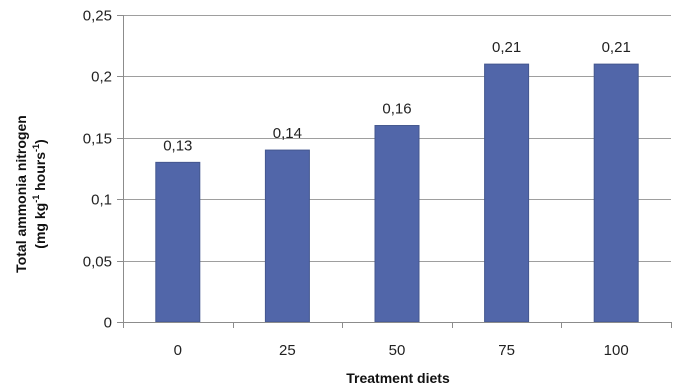 This screenshot has height=388, width=679. I want to click on y-tick-label: 0,25, so click(97, 16).